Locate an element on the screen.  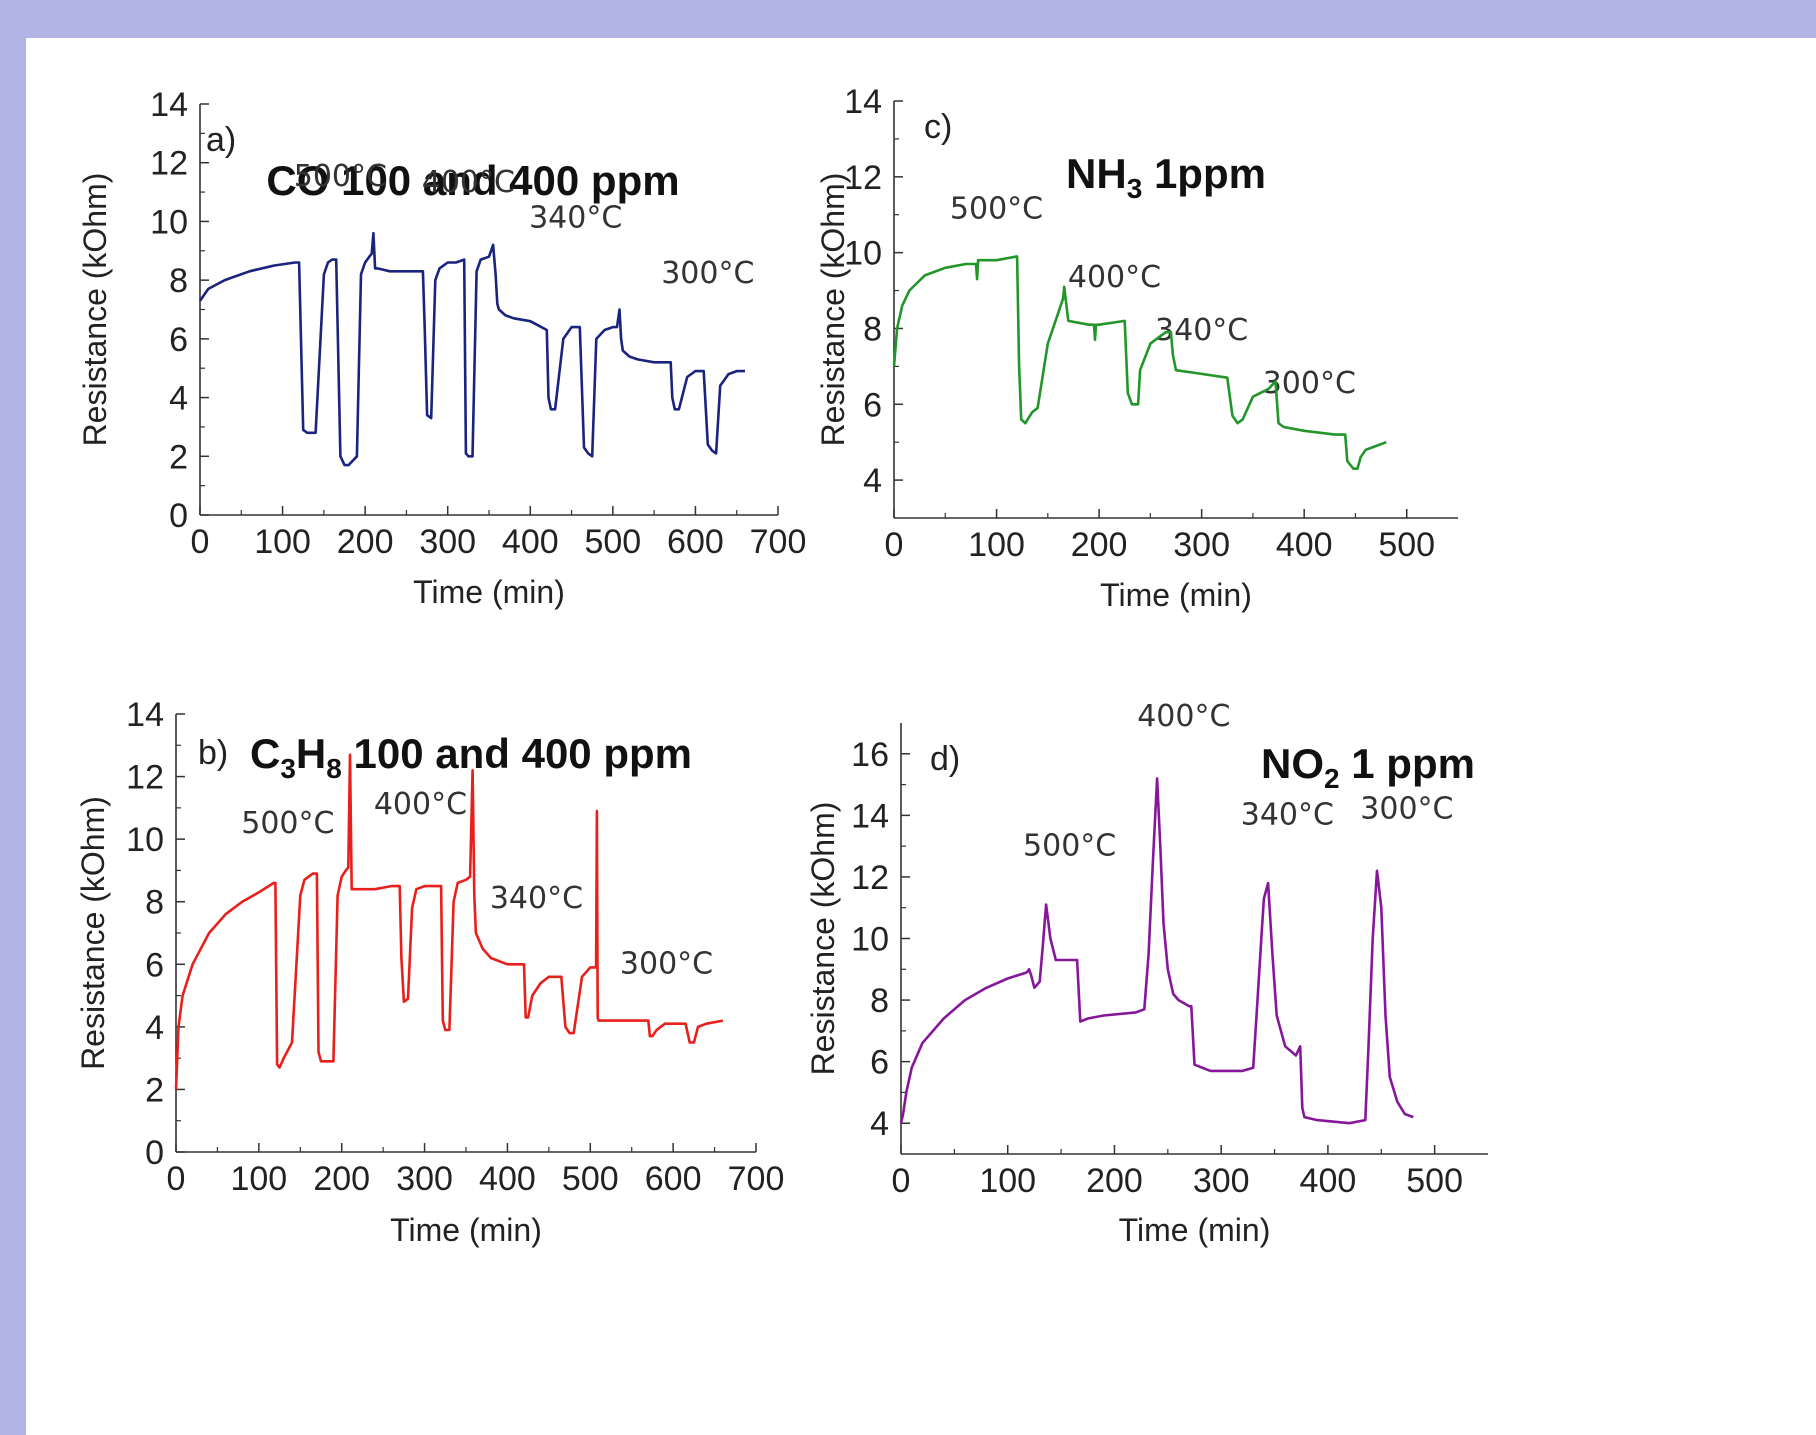
x-tick-label: 600 is located at coordinates (673, 1179).